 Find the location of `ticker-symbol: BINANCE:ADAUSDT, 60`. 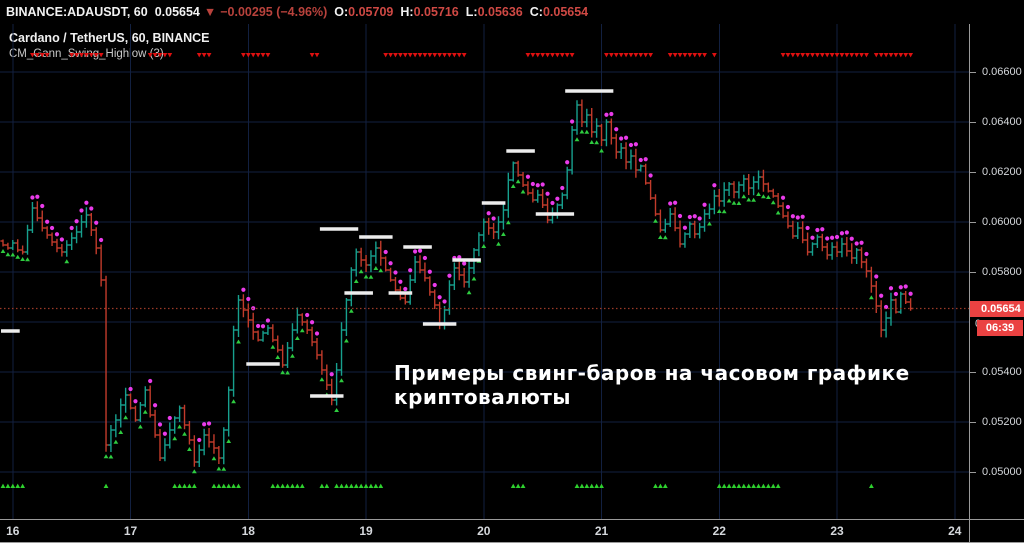

ticker-symbol: BINANCE:ADAUSDT, 60 is located at coordinates (77, 11).